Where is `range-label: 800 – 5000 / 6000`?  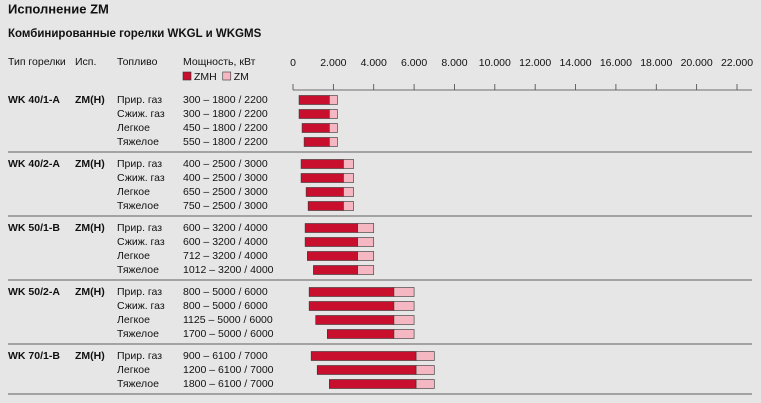 range-label: 800 – 5000 / 6000 is located at coordinates (225, 306).